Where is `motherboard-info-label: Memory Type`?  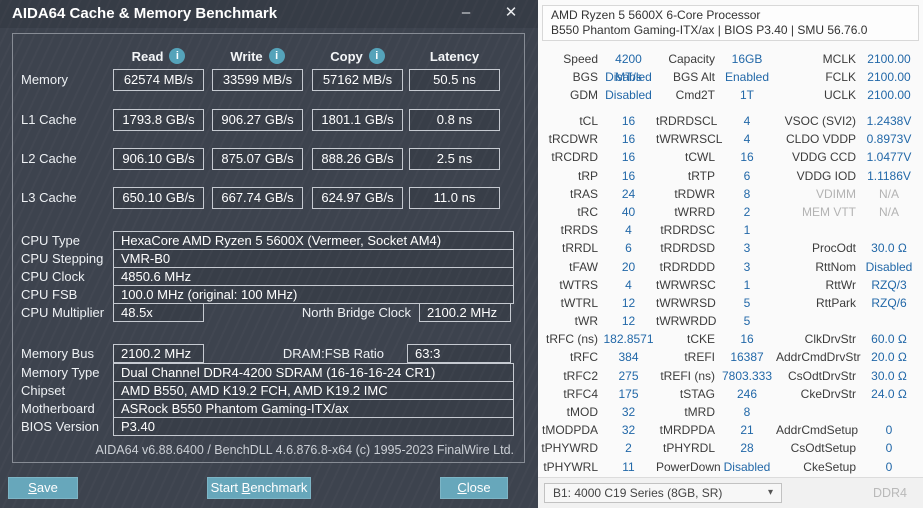
motherboard-info-label: Memory Type is located at coordinates (60, 372).